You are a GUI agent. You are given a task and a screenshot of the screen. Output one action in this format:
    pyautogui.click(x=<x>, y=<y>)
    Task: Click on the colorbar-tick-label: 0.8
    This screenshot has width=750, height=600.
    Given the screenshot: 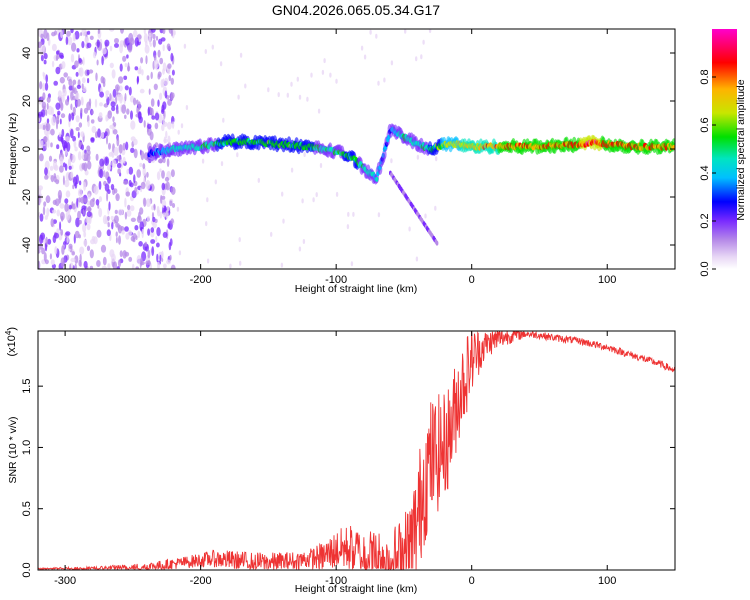 What is the action you would take?
    pyautogui.click(x=705, y=76)
    